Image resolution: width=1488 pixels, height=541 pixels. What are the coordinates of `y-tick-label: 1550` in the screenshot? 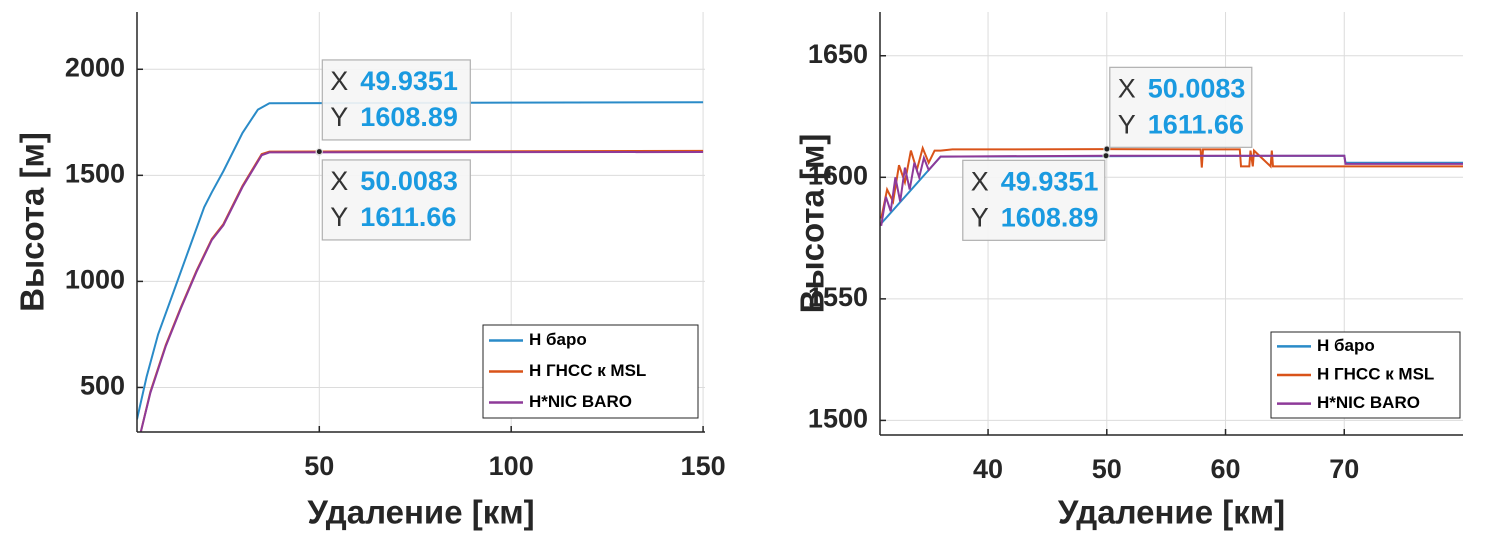 It's located at (838, 297).